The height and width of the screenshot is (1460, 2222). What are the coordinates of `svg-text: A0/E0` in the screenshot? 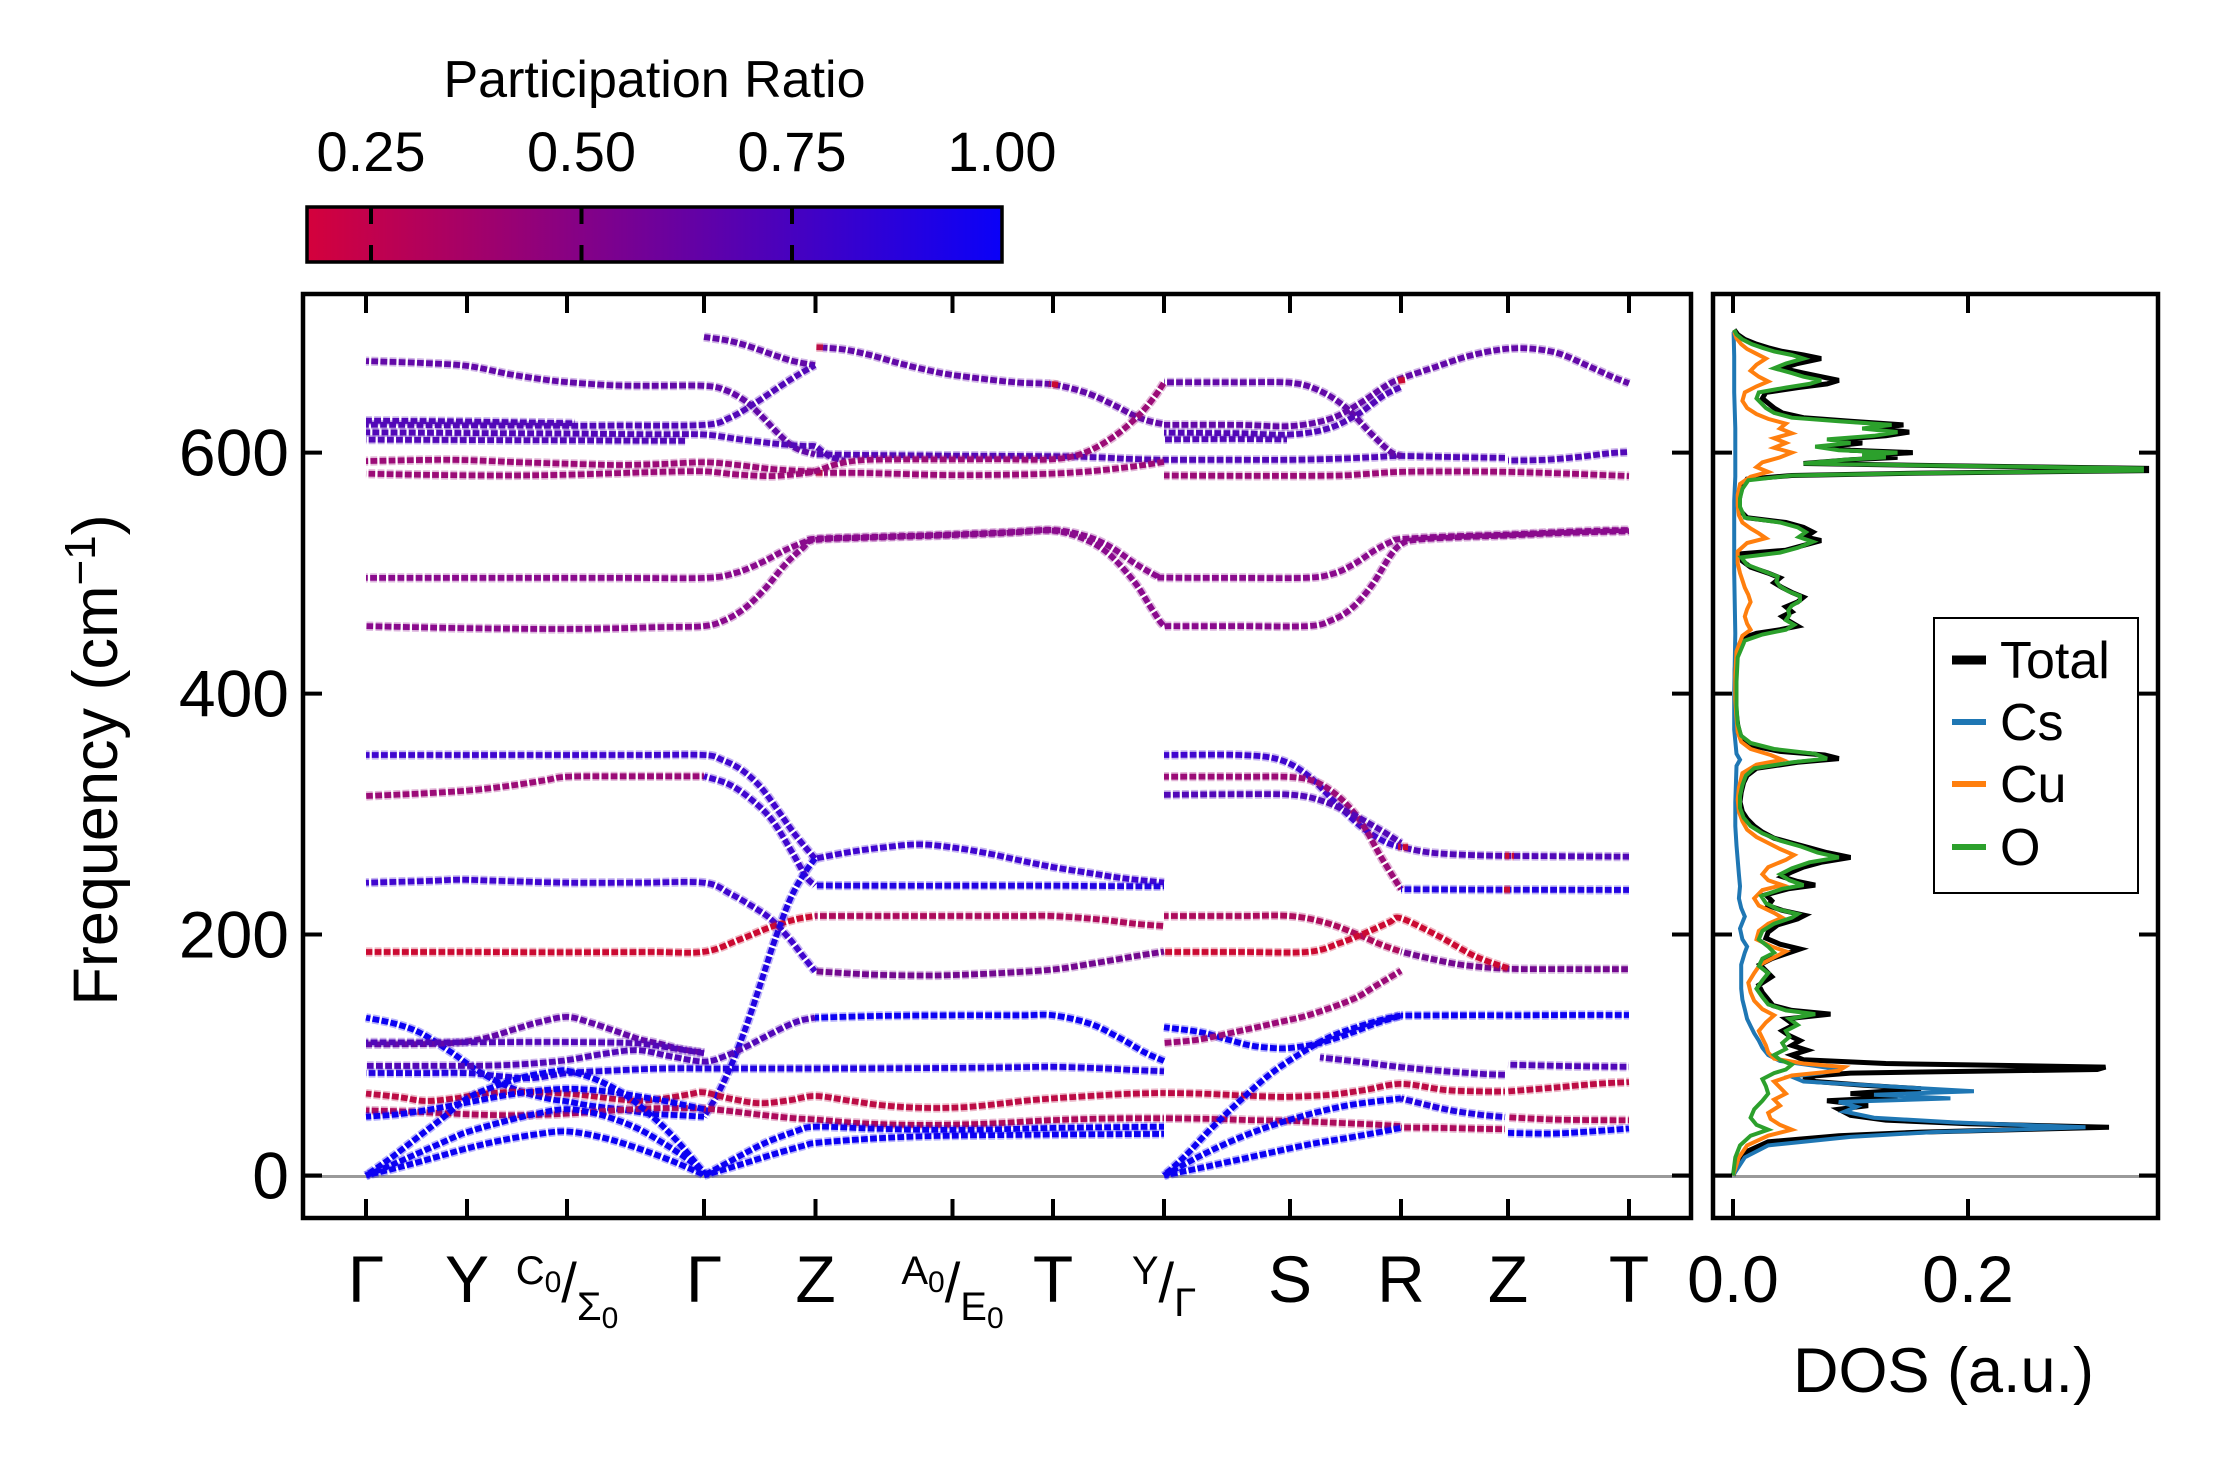 It's located at (952, 1292).